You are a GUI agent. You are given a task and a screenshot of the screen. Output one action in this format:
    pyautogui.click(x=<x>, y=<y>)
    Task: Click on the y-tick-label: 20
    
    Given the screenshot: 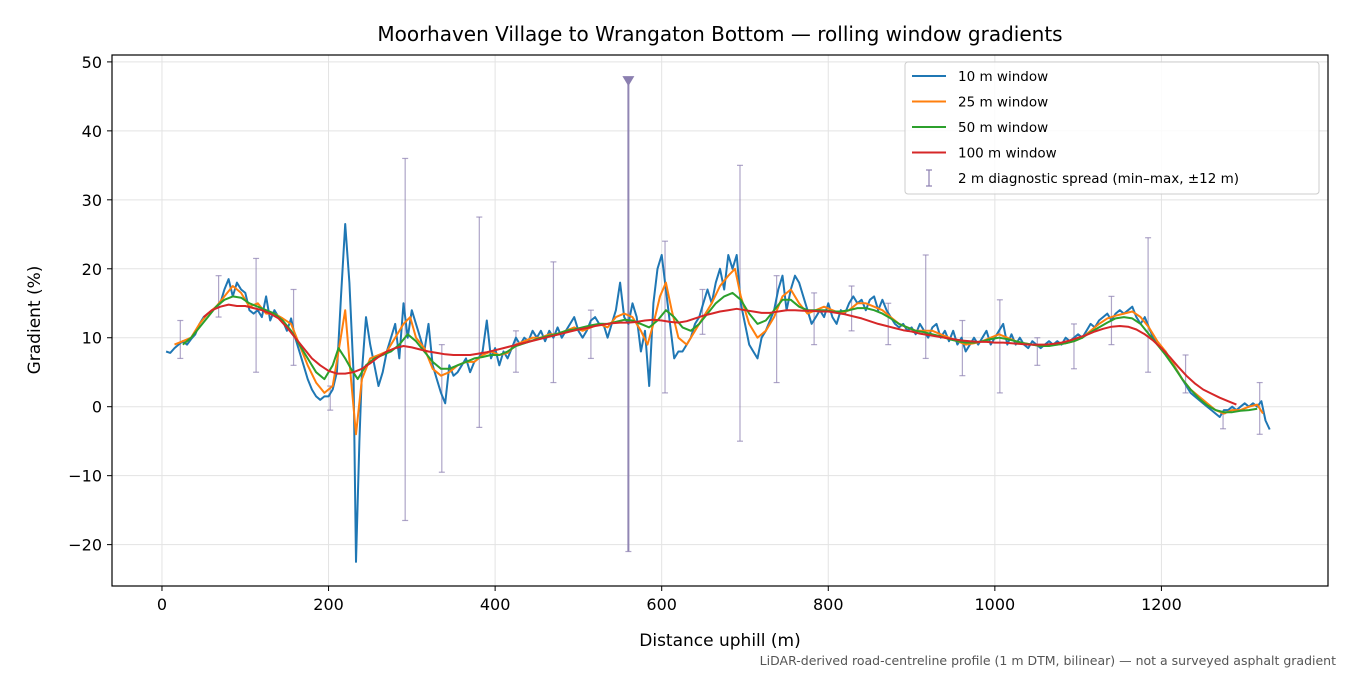 What is the action you would take?
    pyautogui.click(x=92, y=269)
    